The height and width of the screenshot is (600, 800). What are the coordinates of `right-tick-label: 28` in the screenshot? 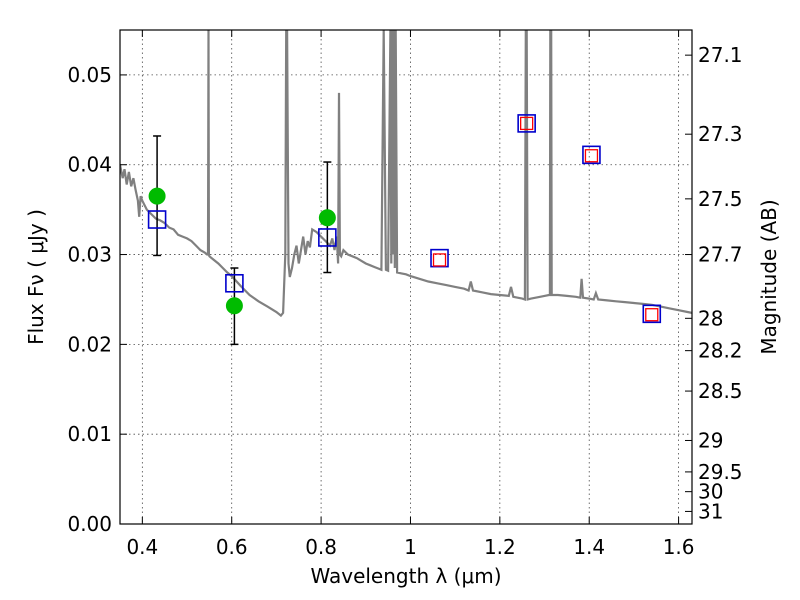 It's located at (710, 318).